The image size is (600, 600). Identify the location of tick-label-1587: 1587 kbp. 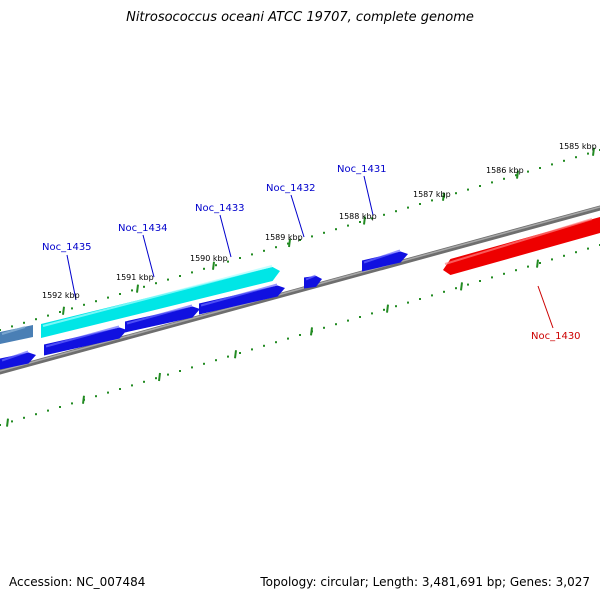
(432, 194).